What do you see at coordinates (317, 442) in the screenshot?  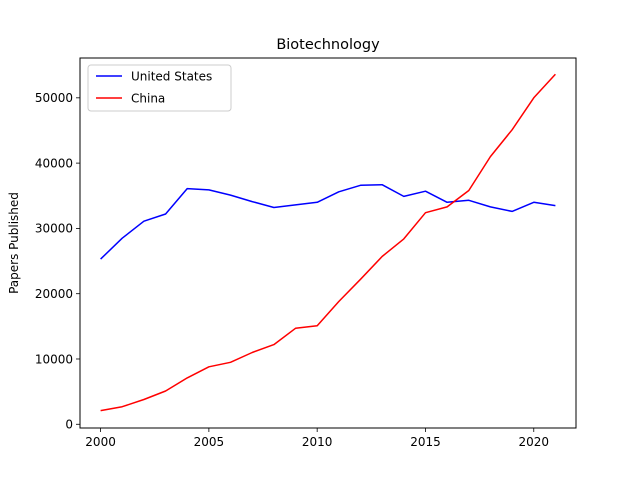 I see `x-tick-label: 2010` at bounding box center [317, 442].